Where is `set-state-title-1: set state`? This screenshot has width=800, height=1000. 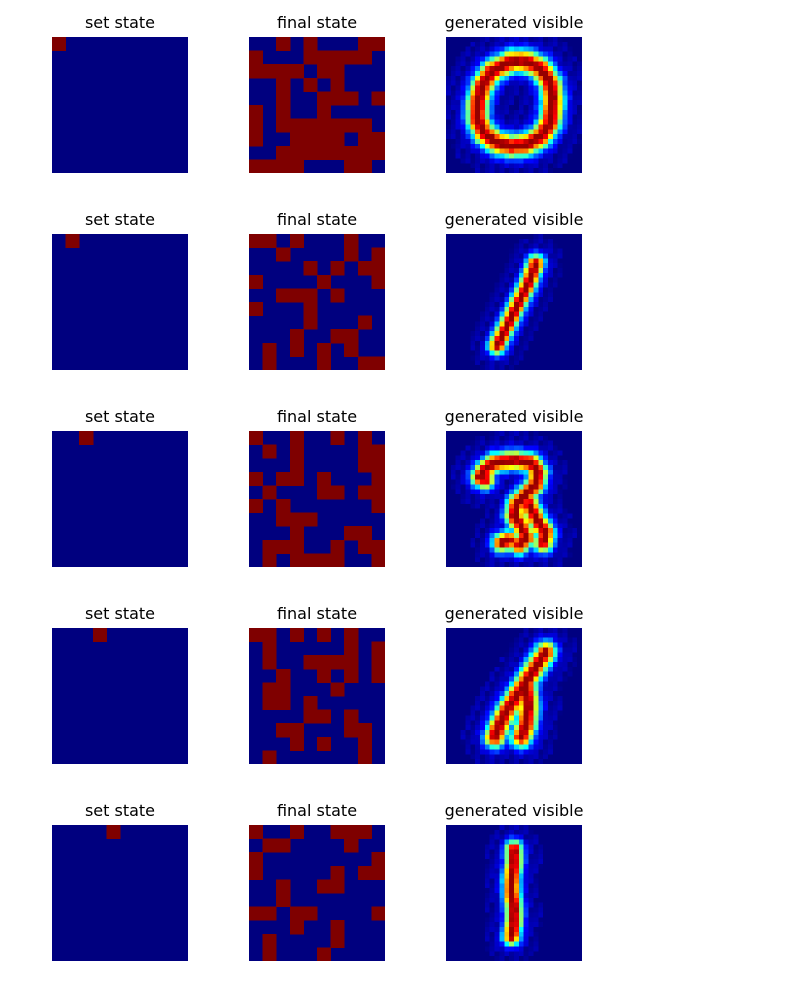 set-state-title-1: set state is located at coordinates (120, 22).